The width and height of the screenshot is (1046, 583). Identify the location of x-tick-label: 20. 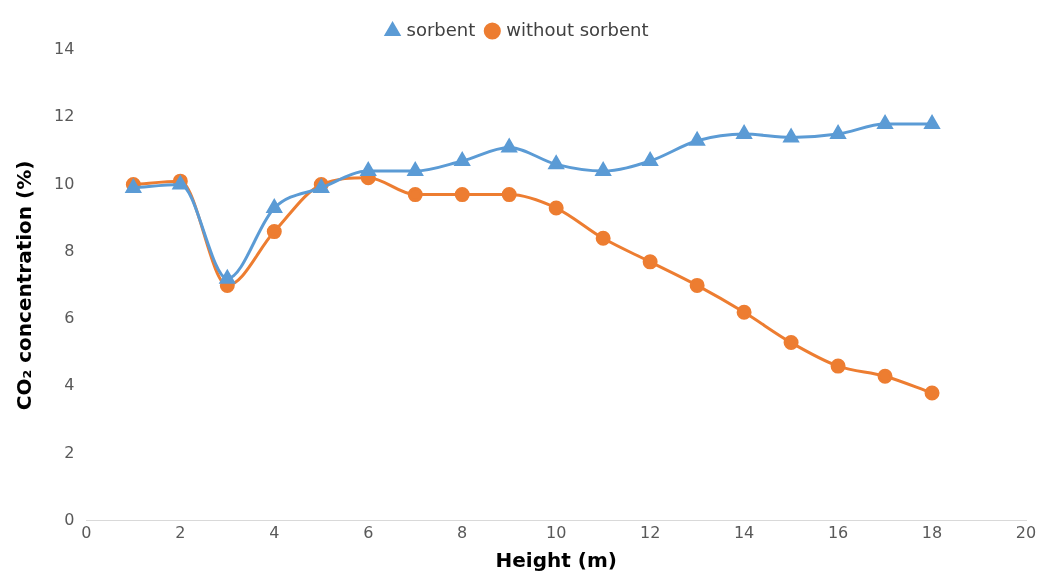
(1026, 532).